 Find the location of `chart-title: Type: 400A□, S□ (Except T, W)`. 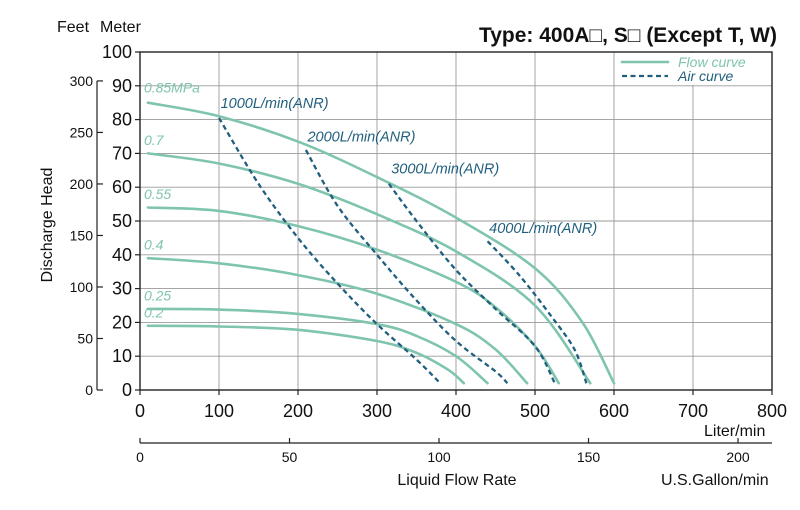

chart-title: Type: 400A□, S□ (Except T, W) is located at coordinates (628, 35).